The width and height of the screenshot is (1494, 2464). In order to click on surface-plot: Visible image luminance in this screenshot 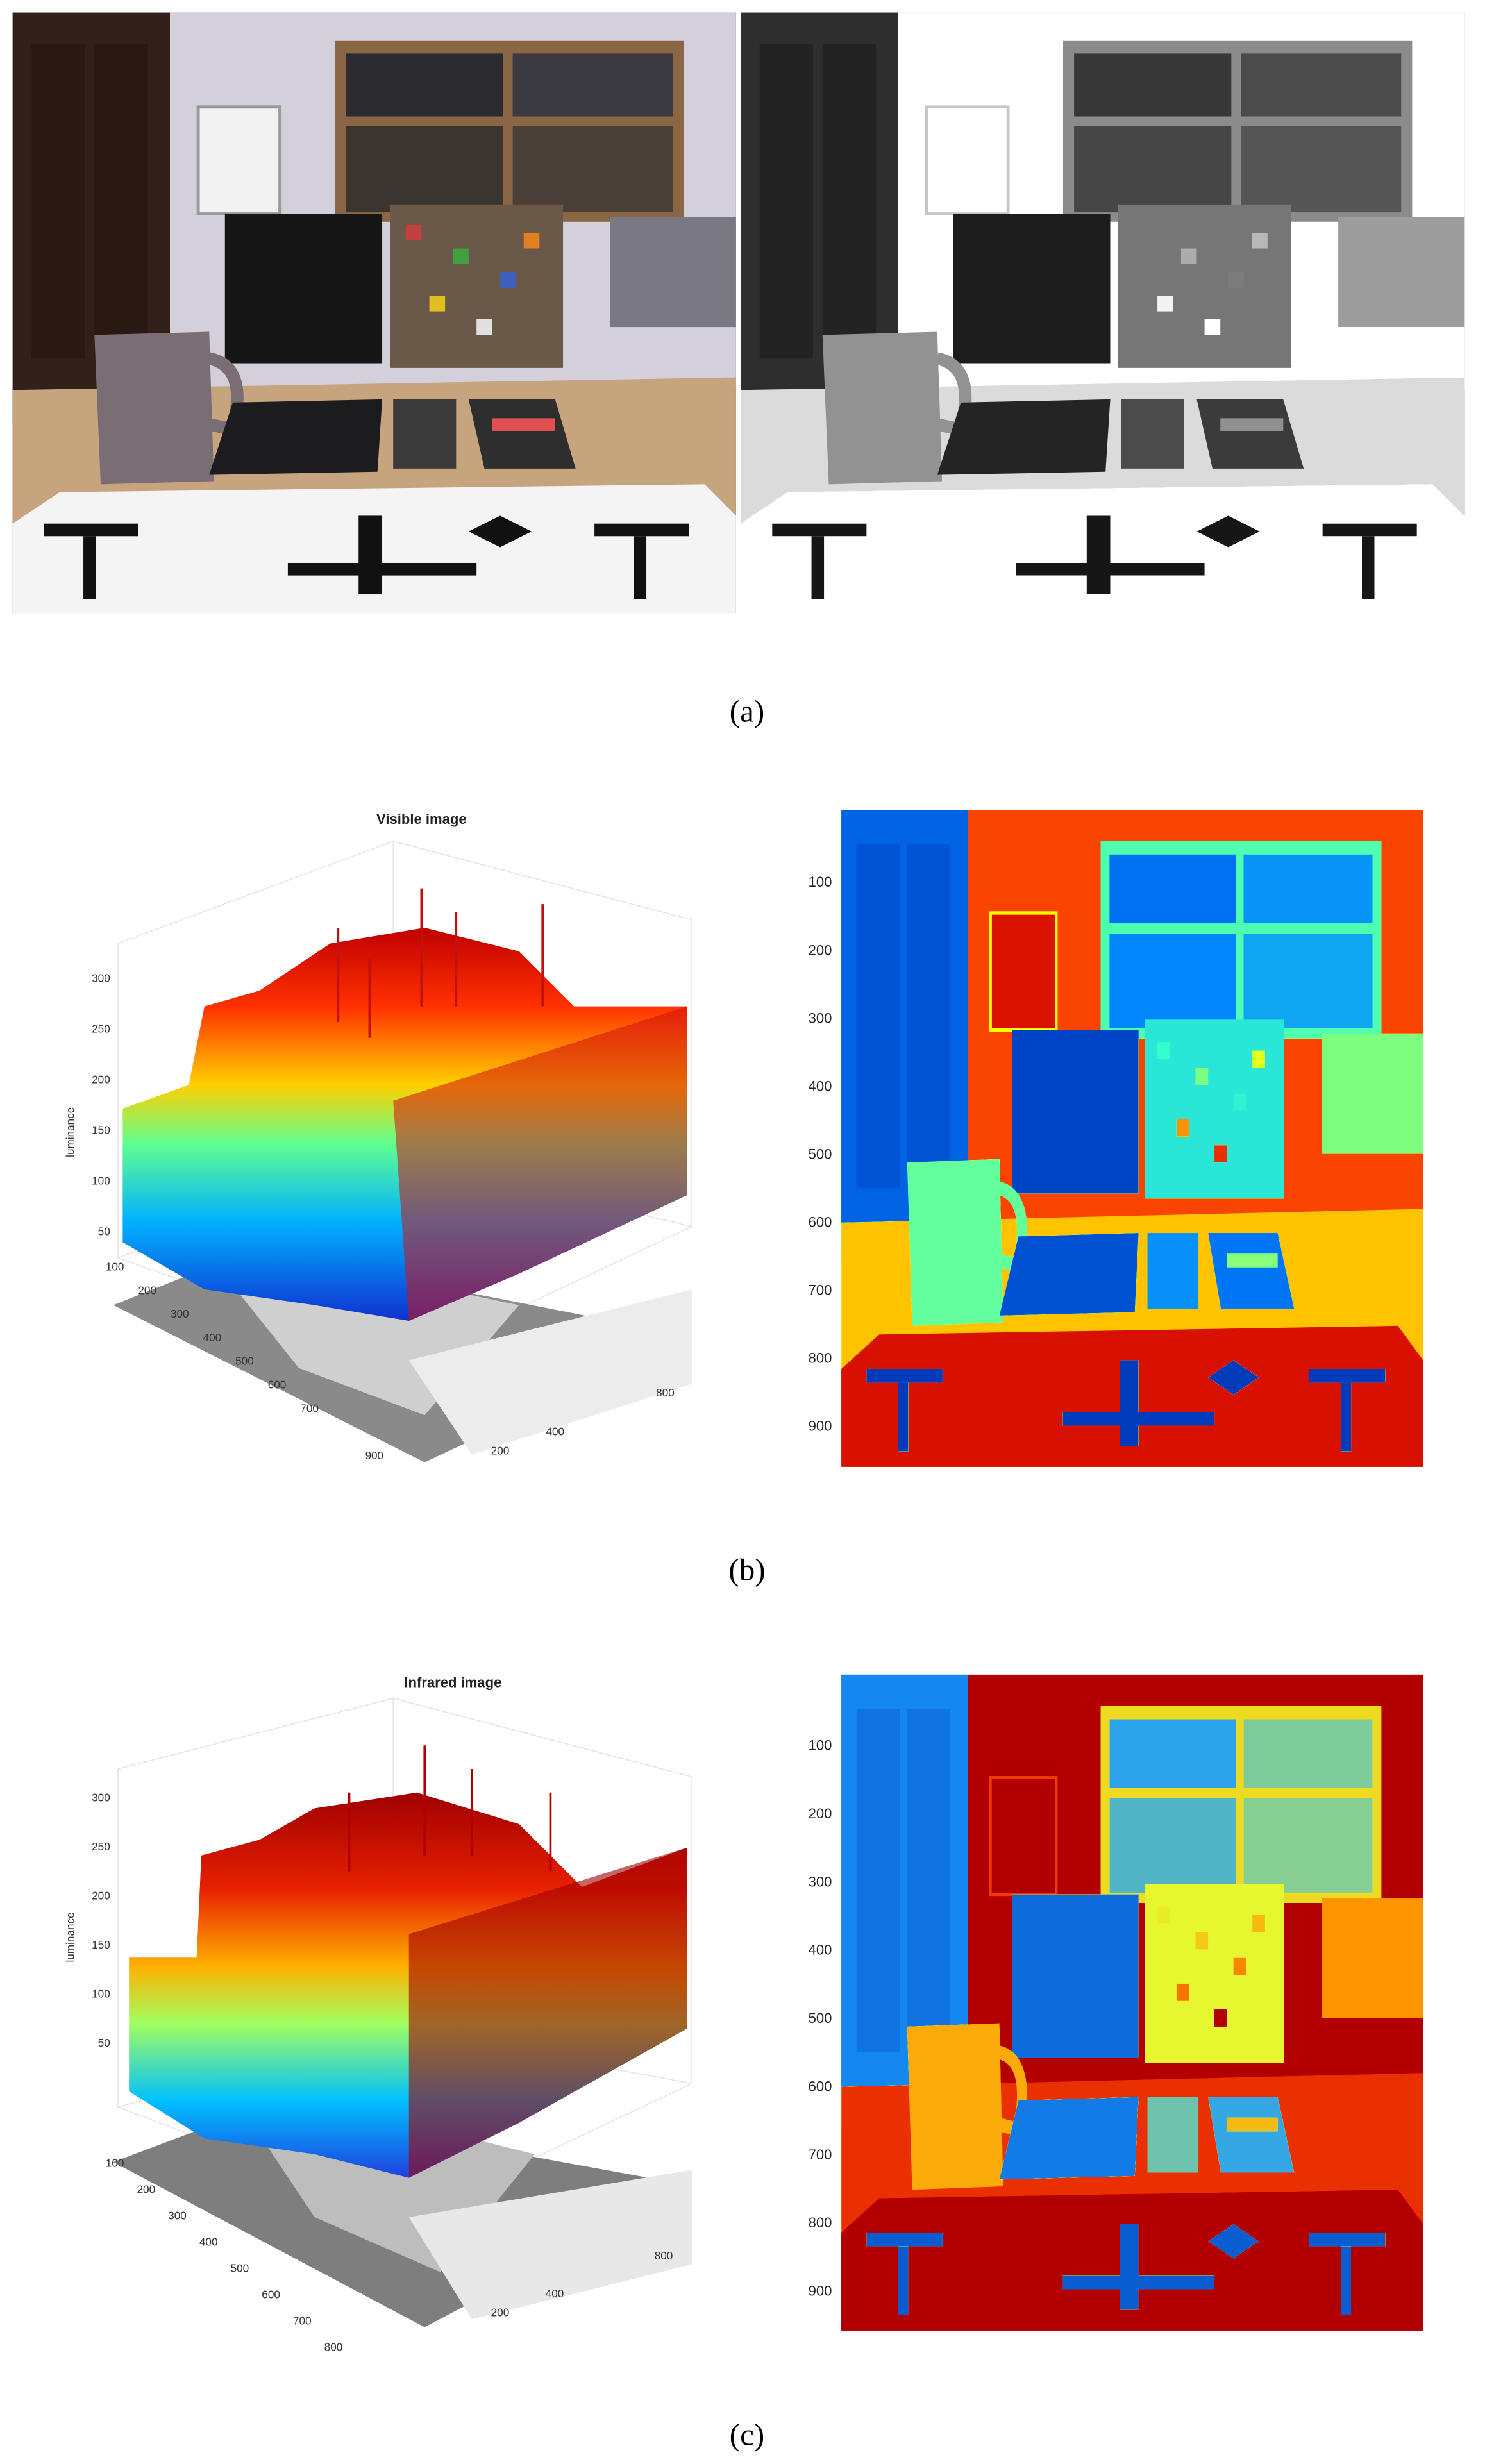, I will do `click(378, 1136)`.